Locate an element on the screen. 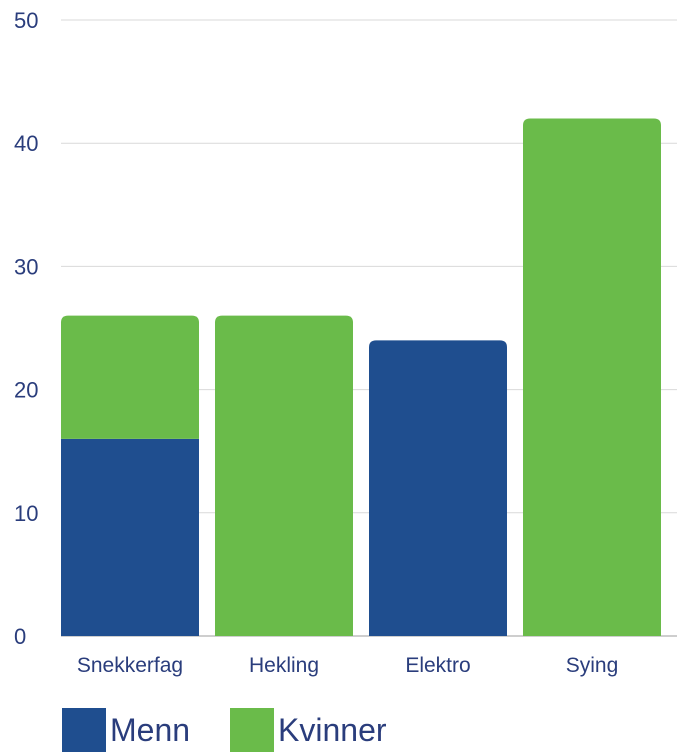 The image size is (687, 755). y-tick-label-30: 30 is located at coordinates (26, 266).